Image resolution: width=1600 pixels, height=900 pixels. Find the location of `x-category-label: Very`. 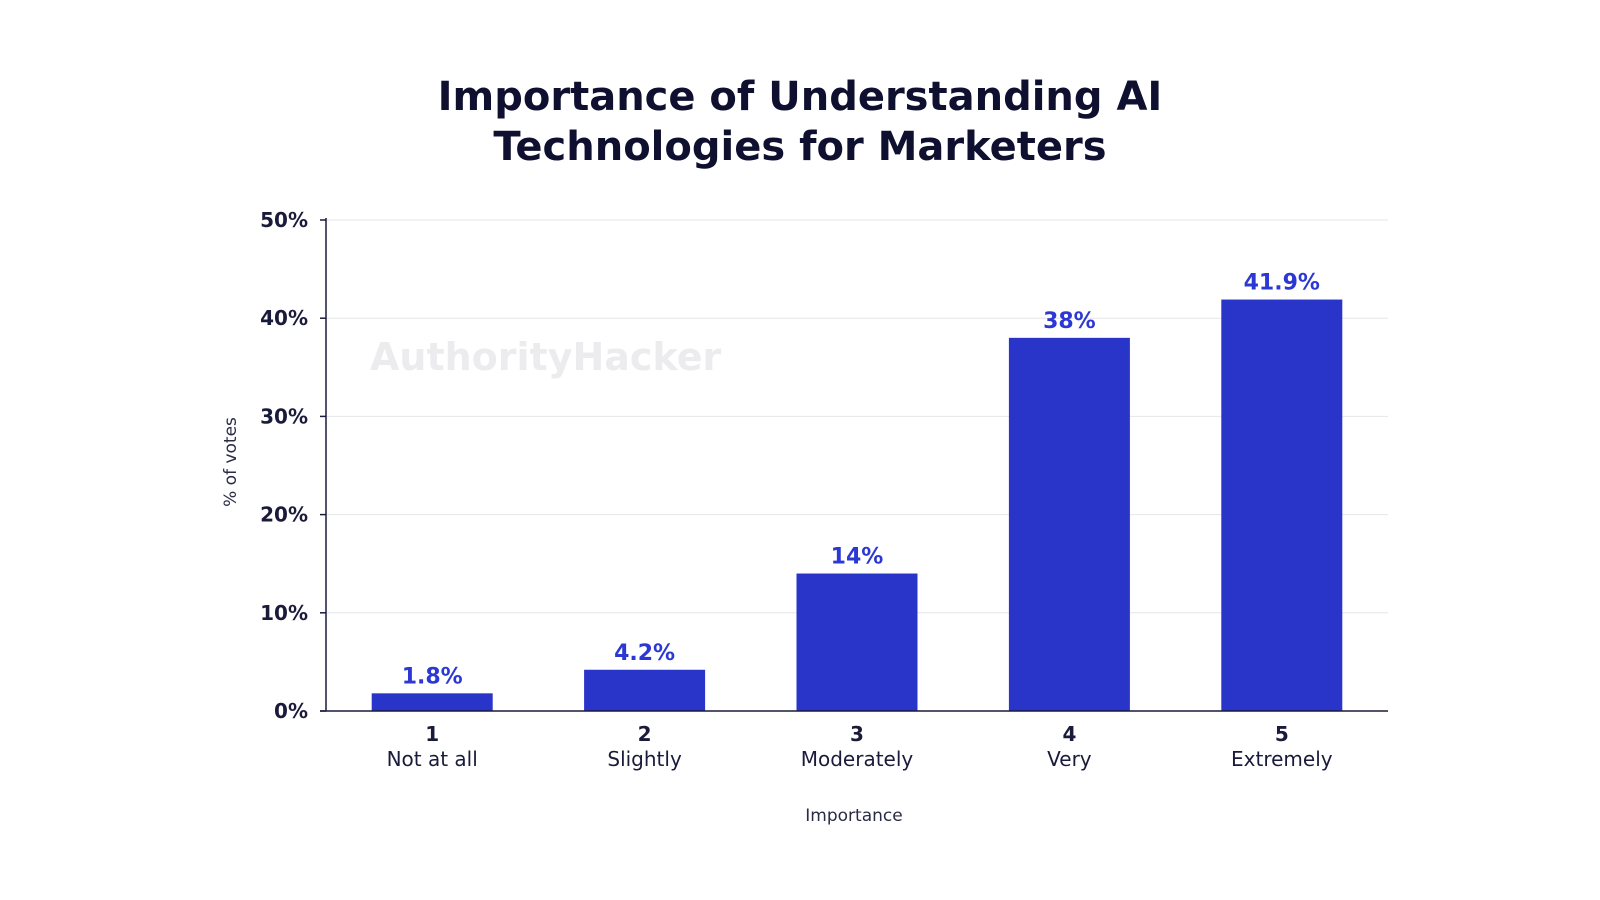

x-category-label: Very is located at coordinates (1069, 759).